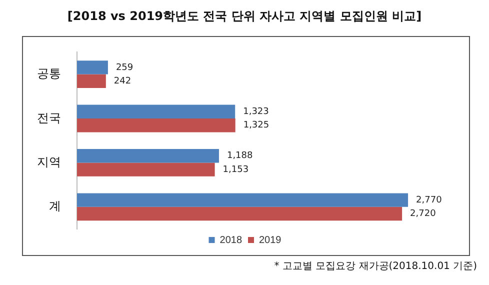 This screenshot has height=285, width=489. I want to click on legend-label: 2019, so click(270, 240).